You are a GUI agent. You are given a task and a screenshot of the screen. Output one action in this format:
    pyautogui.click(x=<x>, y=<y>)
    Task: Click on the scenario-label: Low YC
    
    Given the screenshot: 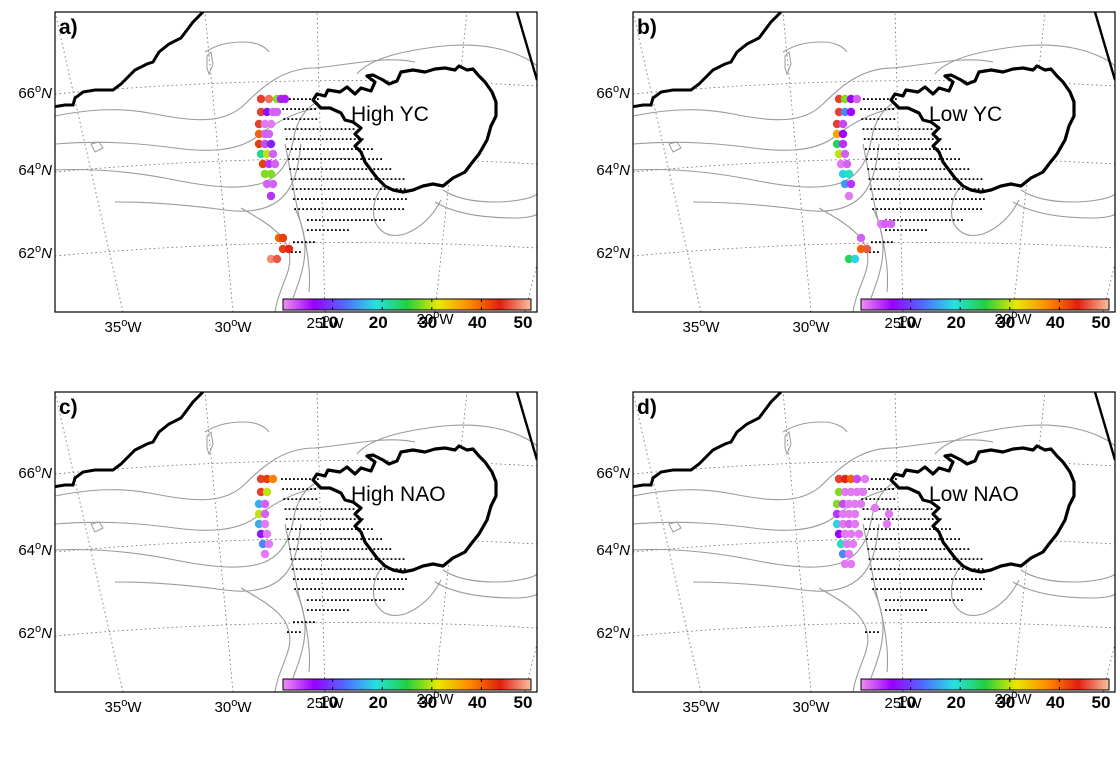 What is the action you would take?
    pyautogui.click(x=966, y=114)
    